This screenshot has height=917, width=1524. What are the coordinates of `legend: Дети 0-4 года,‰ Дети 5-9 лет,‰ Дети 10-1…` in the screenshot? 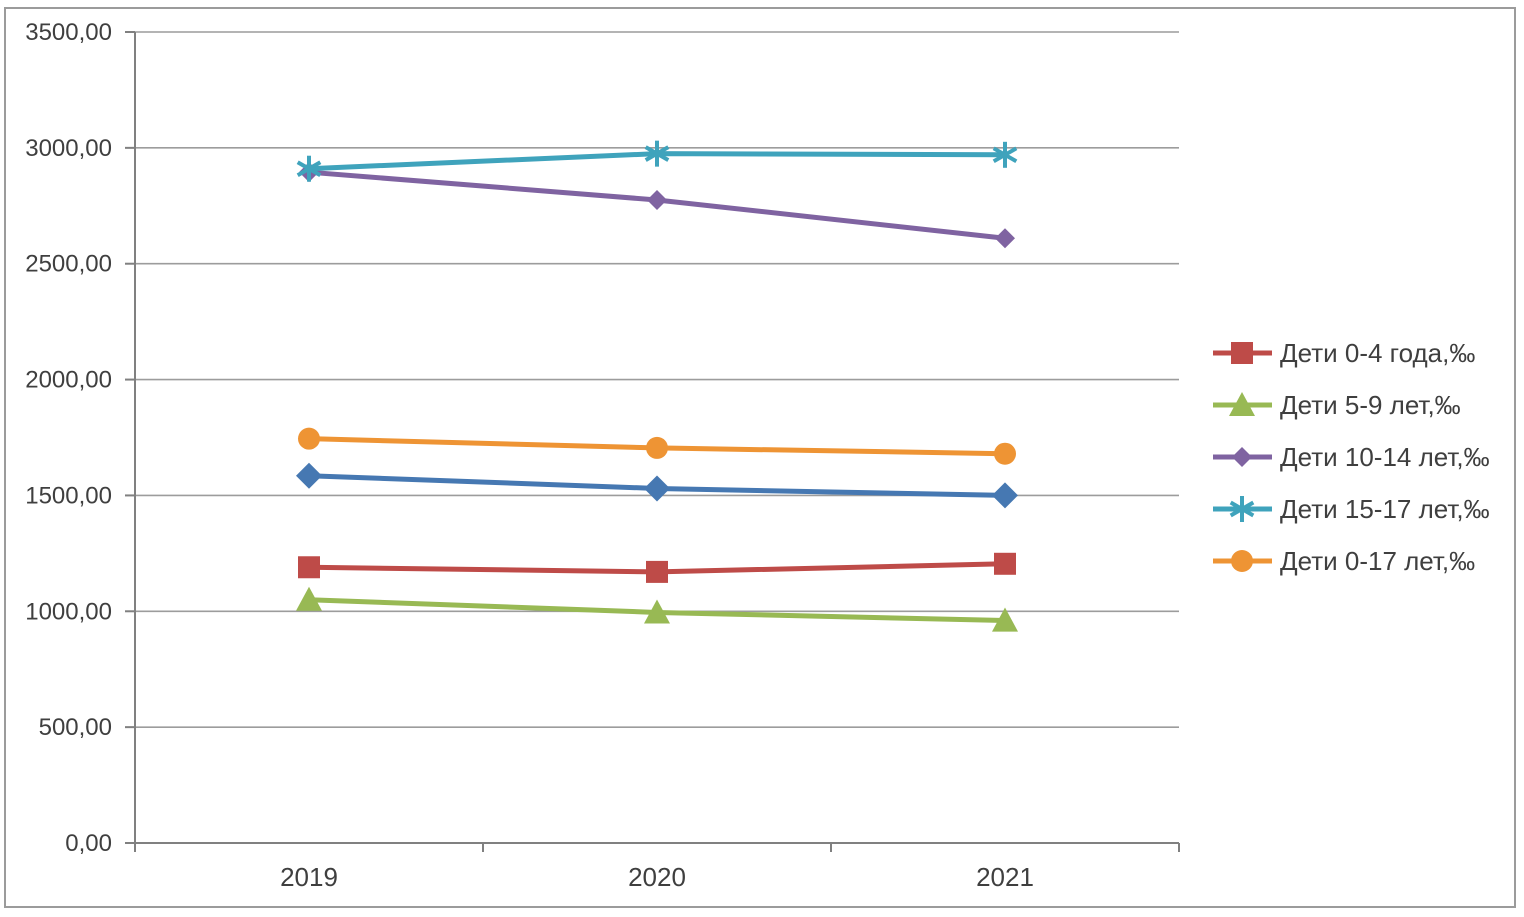 It's located at (1351, 457).